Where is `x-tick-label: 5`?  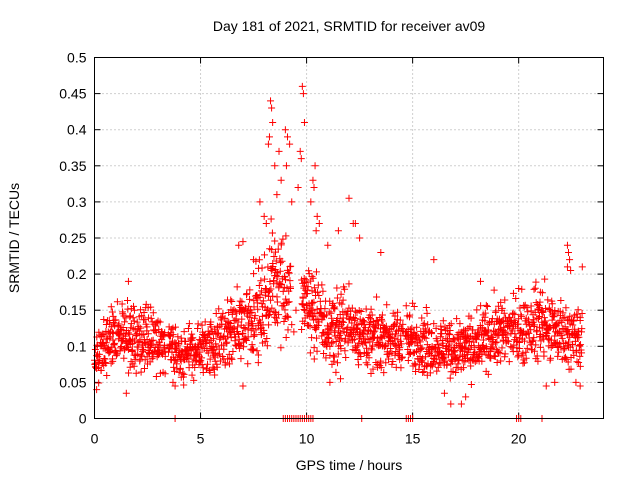
x-tick-label: 5 is located at coordinates (201, 439).